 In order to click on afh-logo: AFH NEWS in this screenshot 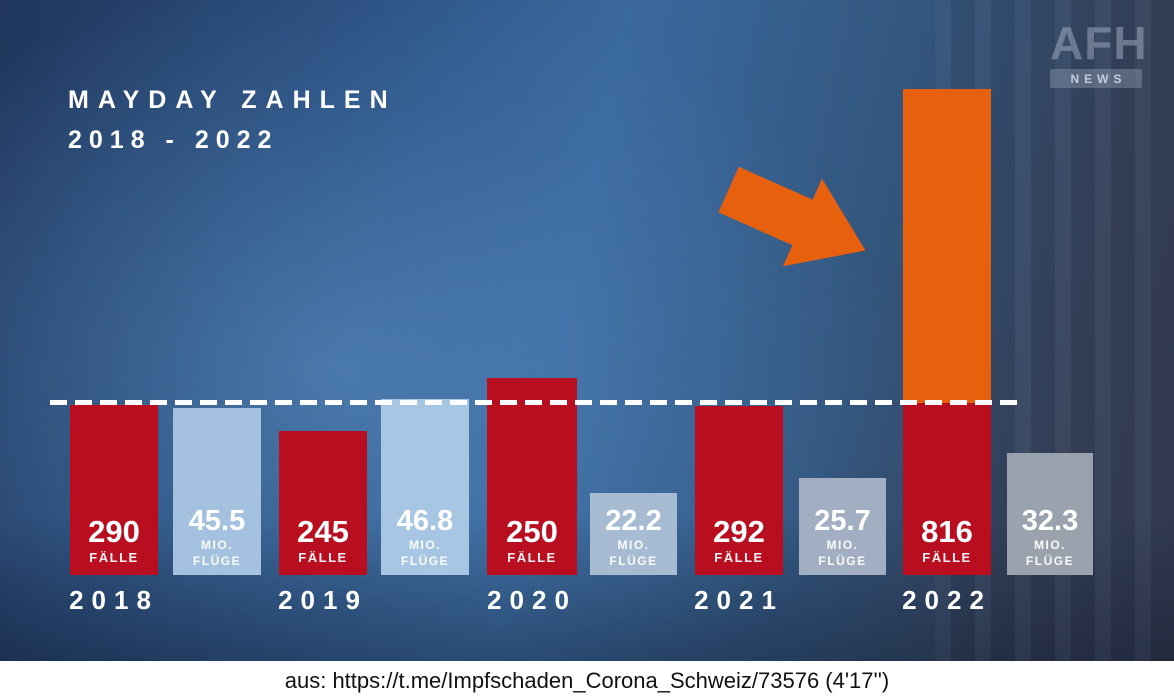, I will do `click(1099, 52)`.